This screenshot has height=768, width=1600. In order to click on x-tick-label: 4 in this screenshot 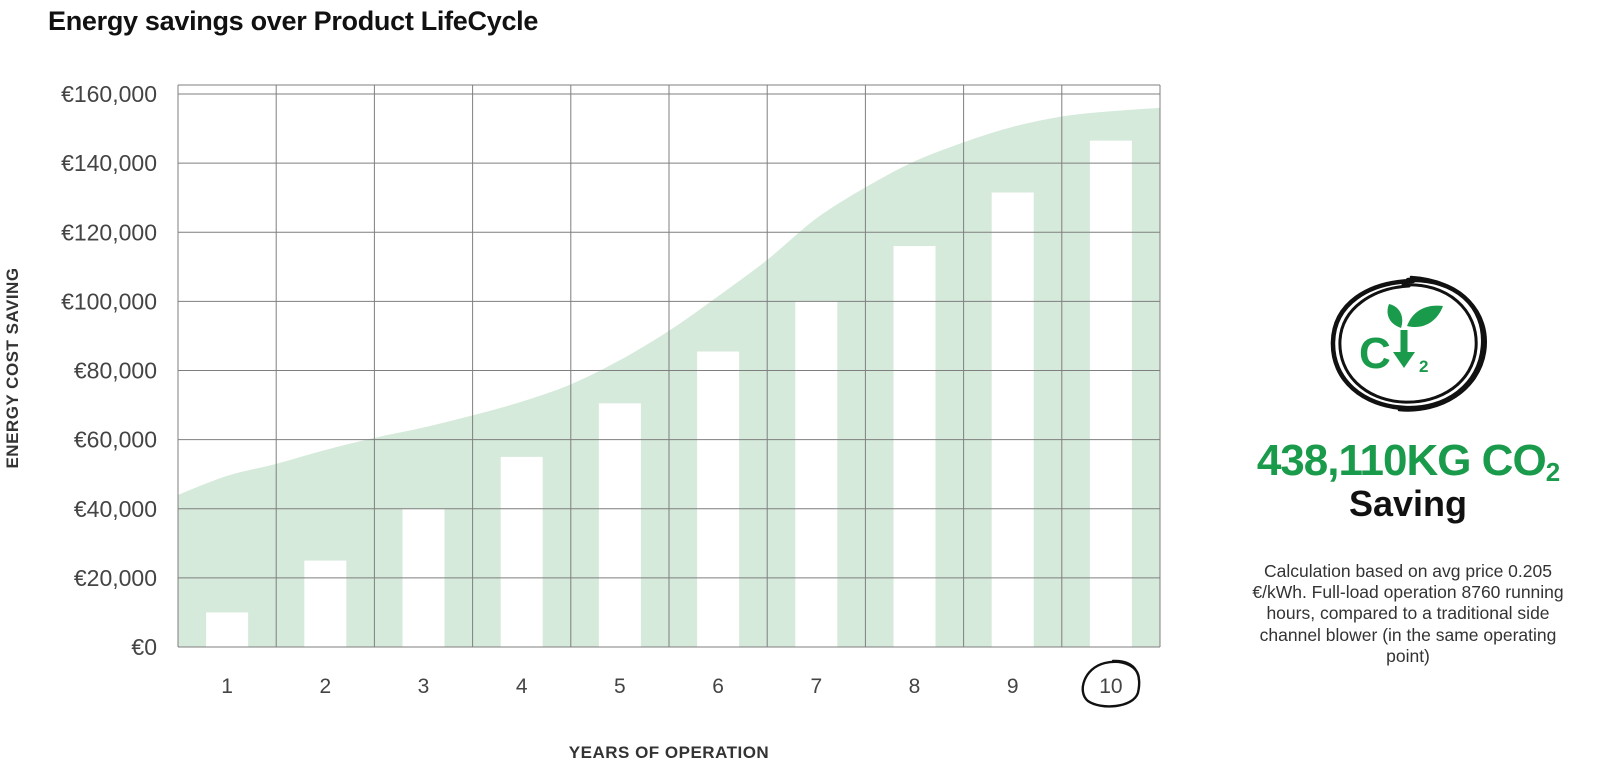, I will do `click(522, 686)`.